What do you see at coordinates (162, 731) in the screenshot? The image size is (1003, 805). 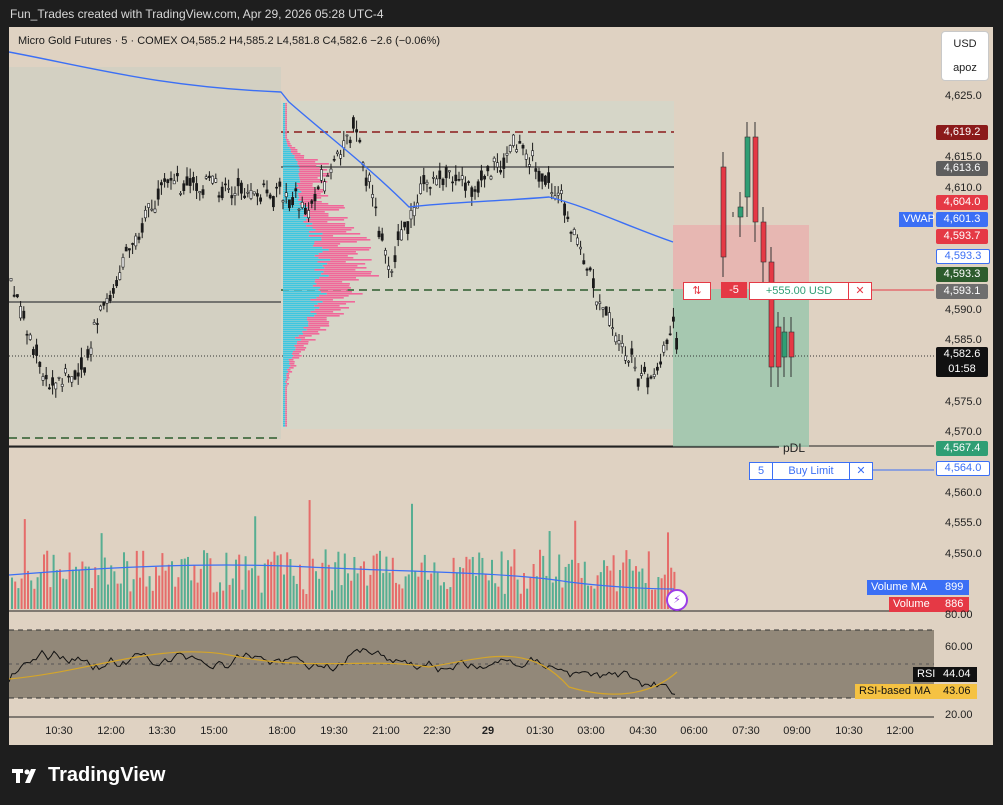 I see `time-axis-label: 13:30` at bounding box center [162, 731].